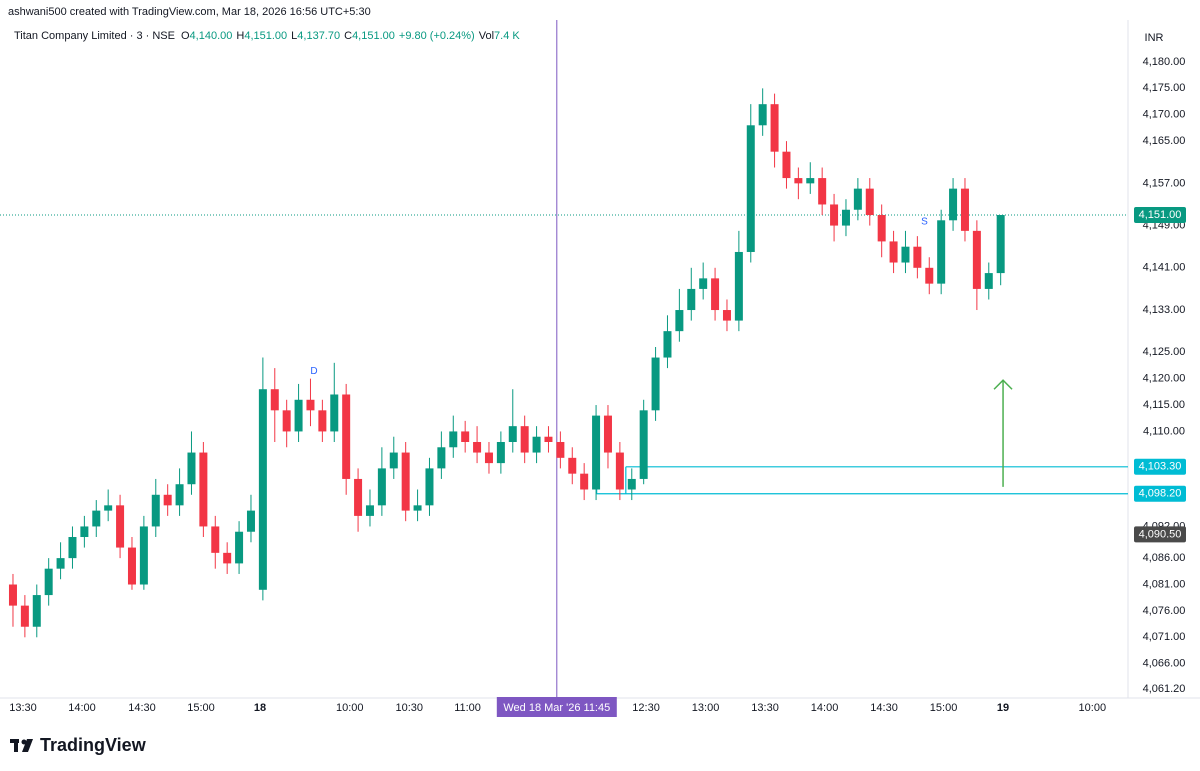 The image size is (1200, 771). Describe the element at coordinates (348, 36) in the screenshot. I see `legend-key: C` at that location.